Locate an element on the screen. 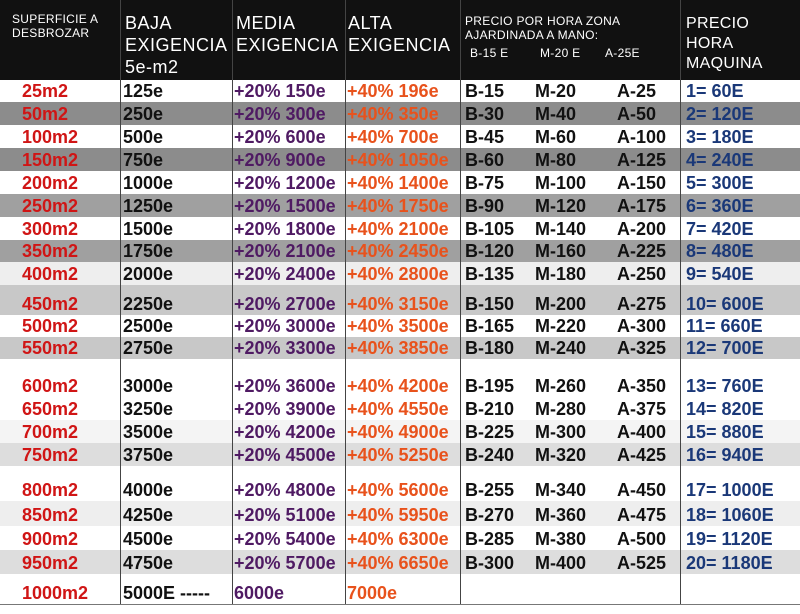 The image size is (800, 614). area: 50m2 is located at coordinates (45, 114).